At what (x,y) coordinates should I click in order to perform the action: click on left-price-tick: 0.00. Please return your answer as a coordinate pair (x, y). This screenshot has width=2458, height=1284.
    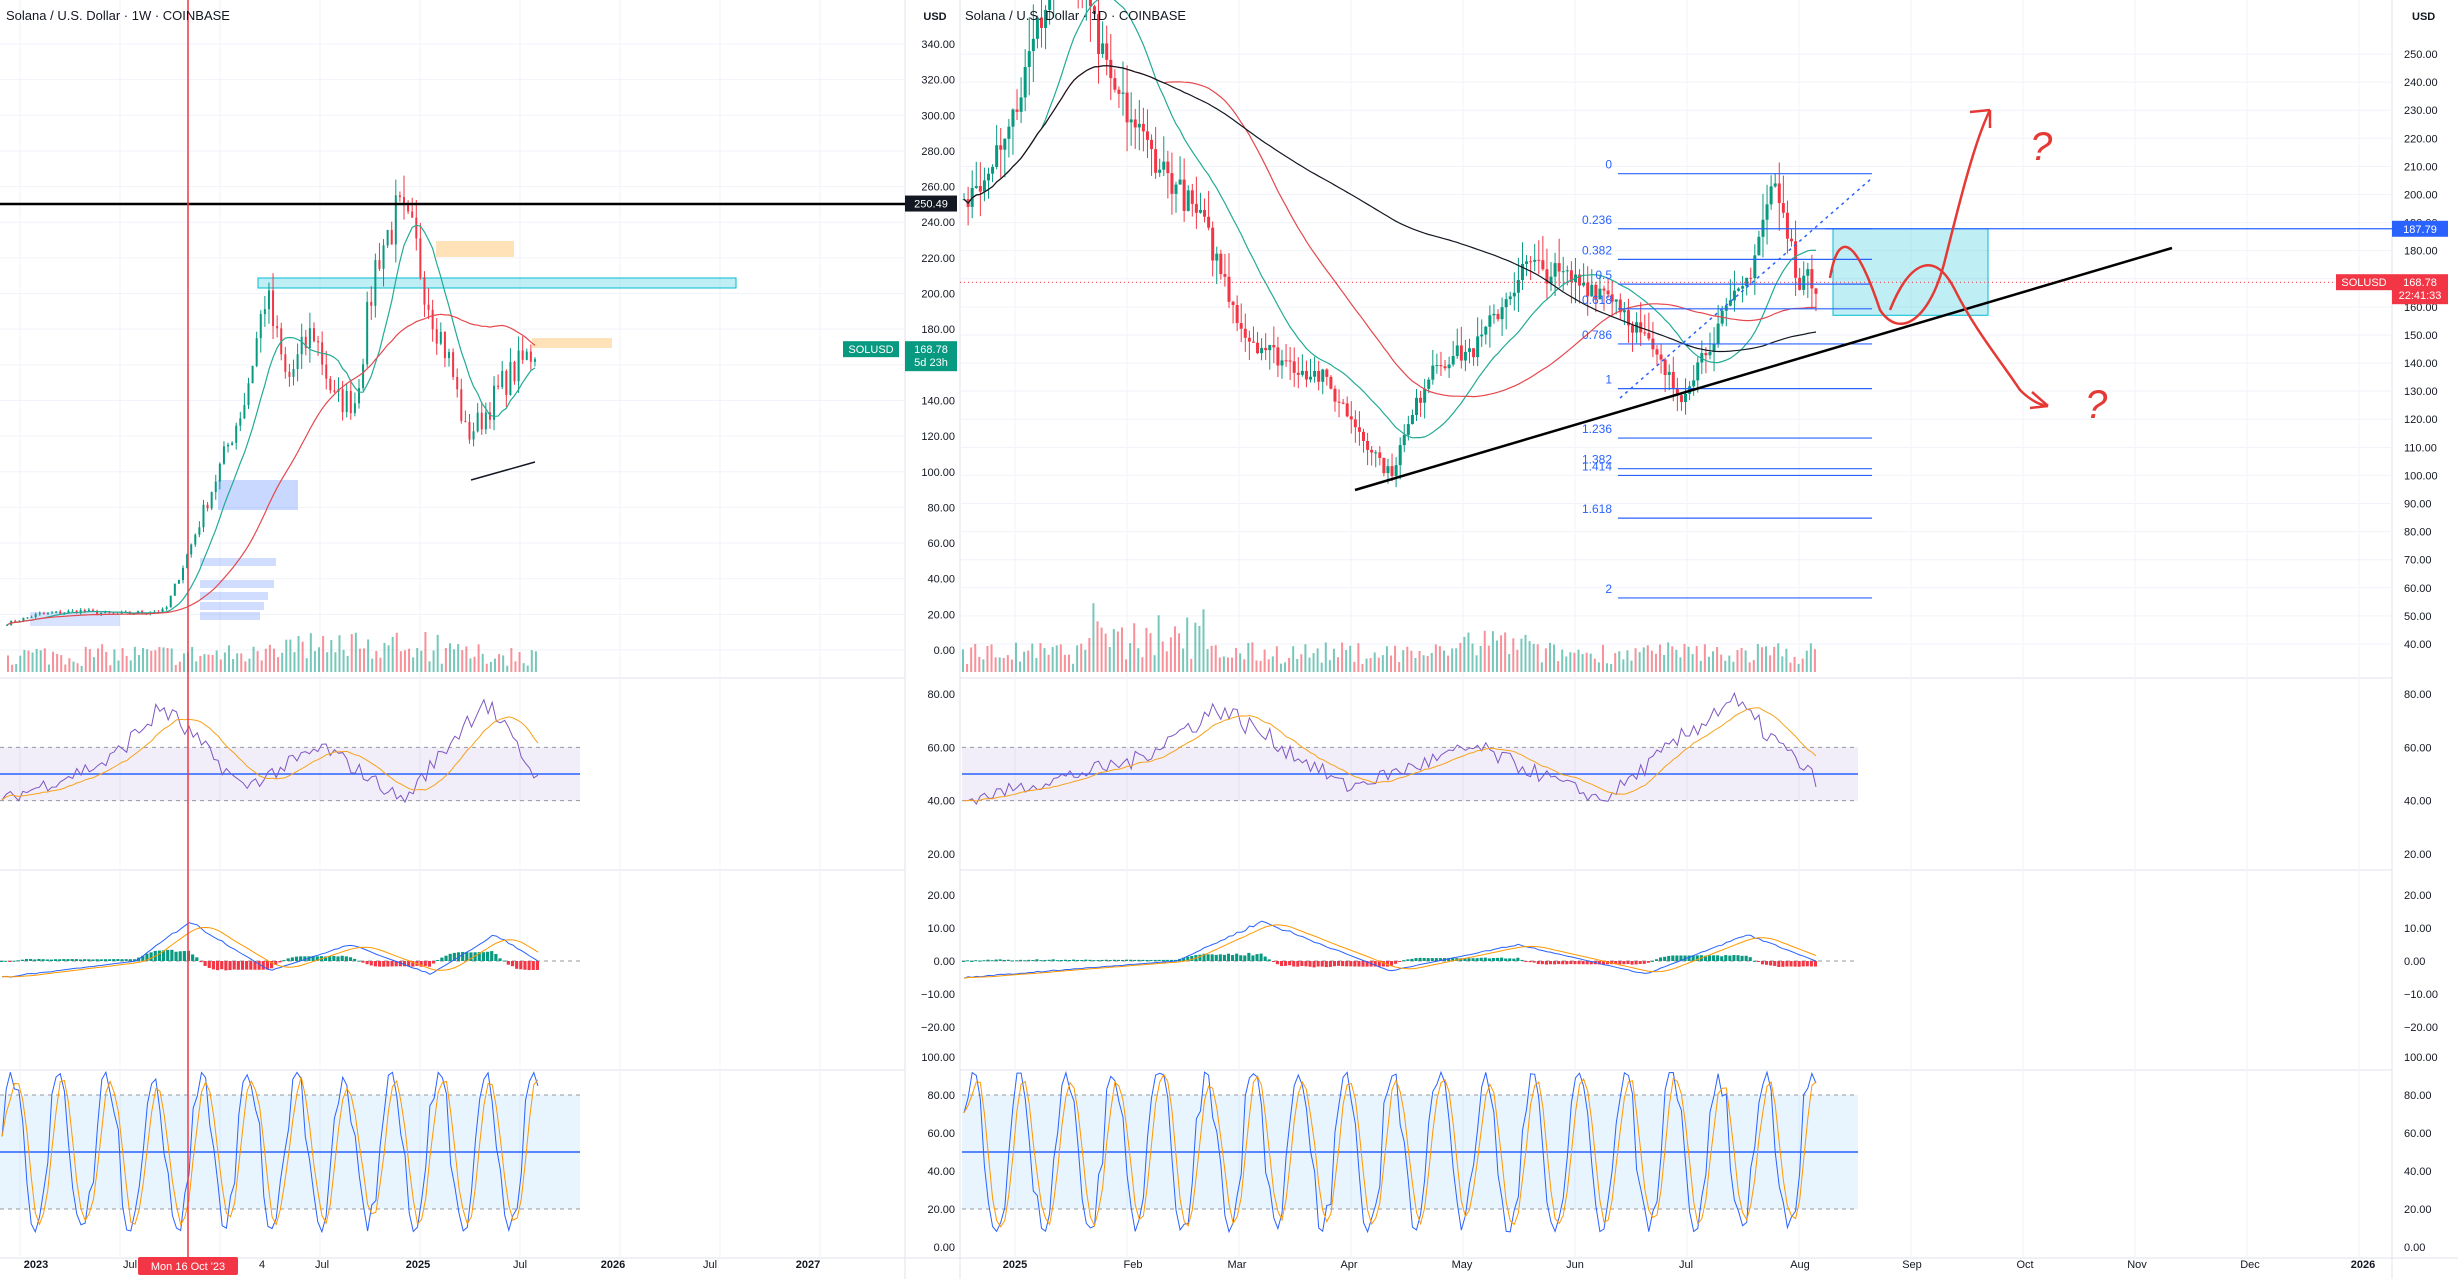
    Looking at the image, I should click on (944, 651).